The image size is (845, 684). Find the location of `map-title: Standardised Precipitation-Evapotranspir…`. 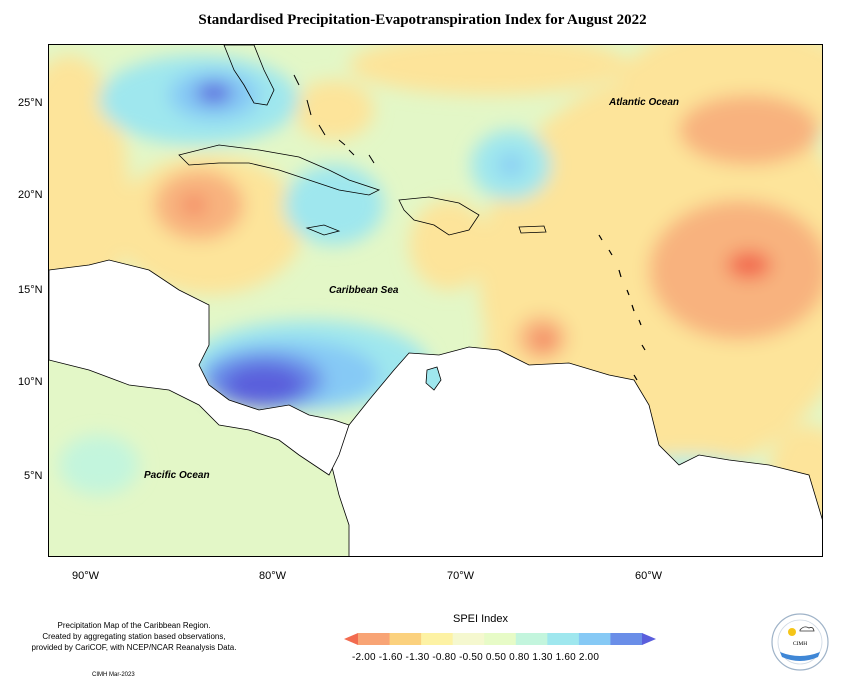

map-title: Standardised Precipitation-Evapotranspir… is located at coordinates (422, 20).